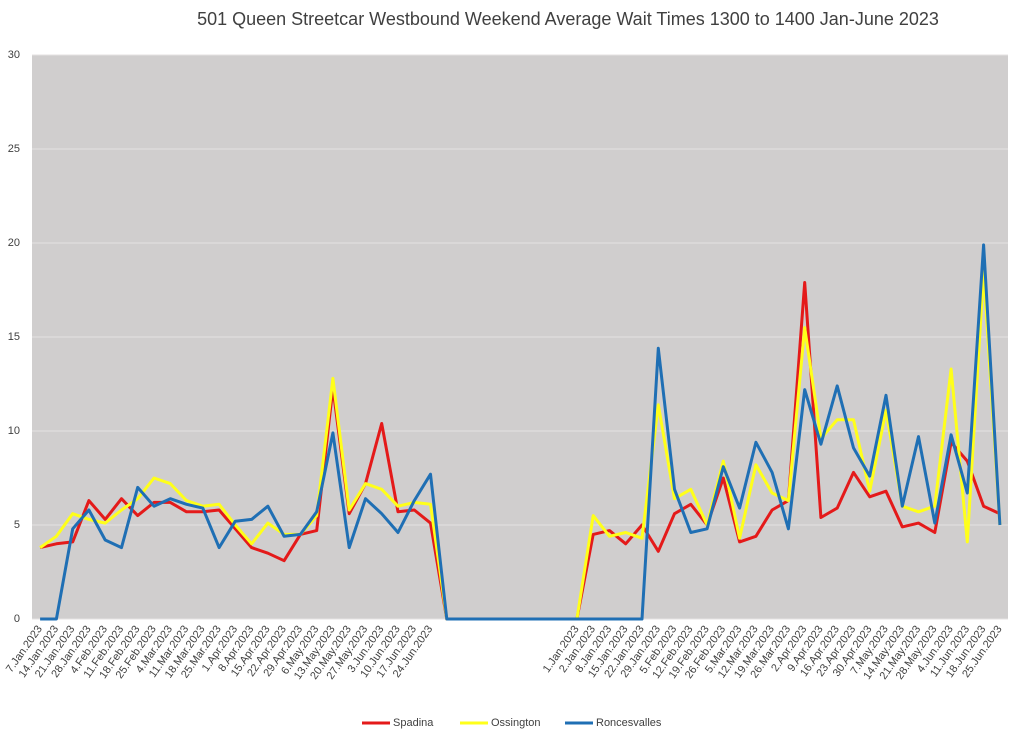 This screenshot has height=749, width=1024. I want to click on y-tick-label: 10, so click(14, 431).